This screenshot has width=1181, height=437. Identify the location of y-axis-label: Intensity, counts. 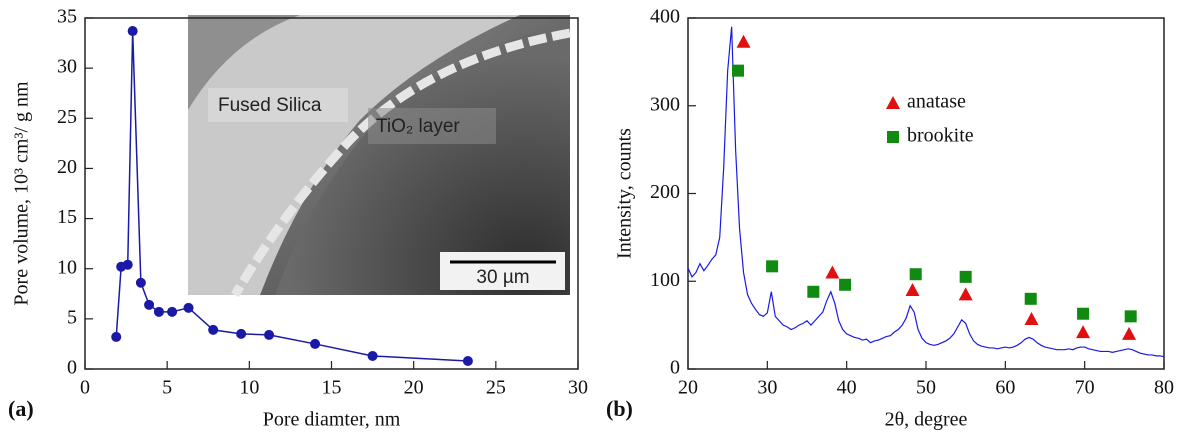
(625, 193).